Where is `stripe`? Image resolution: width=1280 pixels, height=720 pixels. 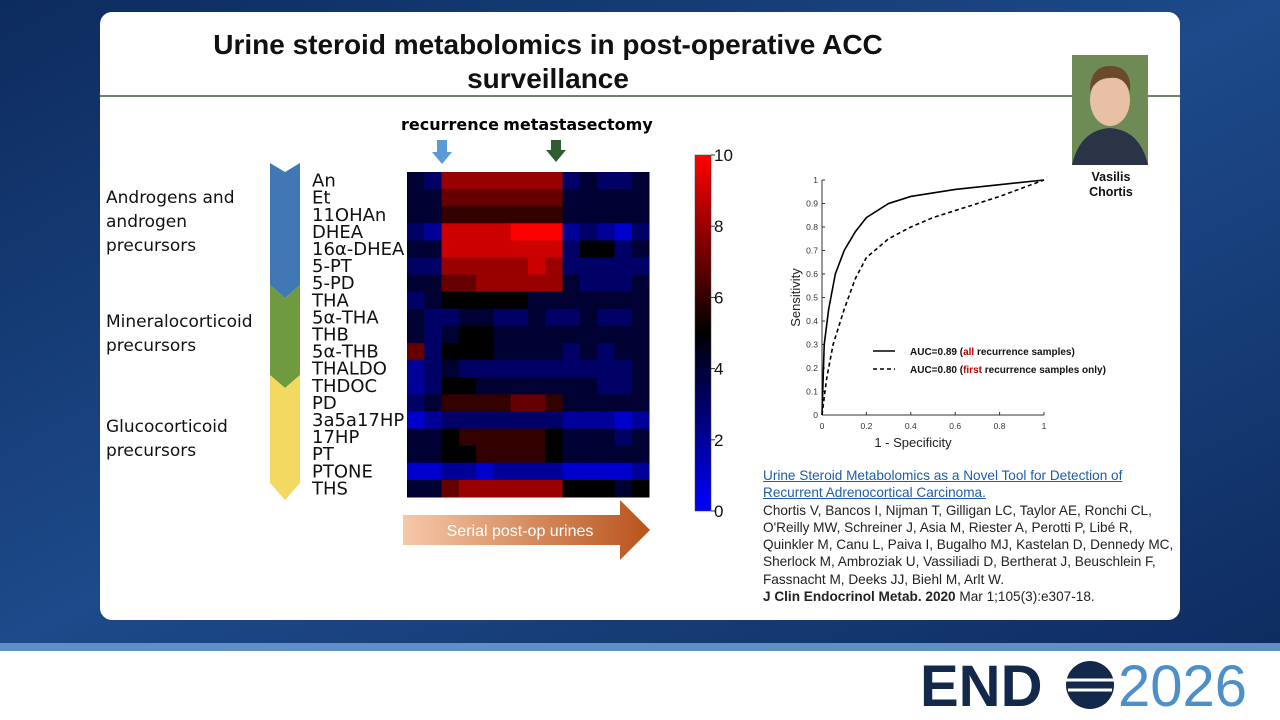 stripe is located at coordinates (640, 647).